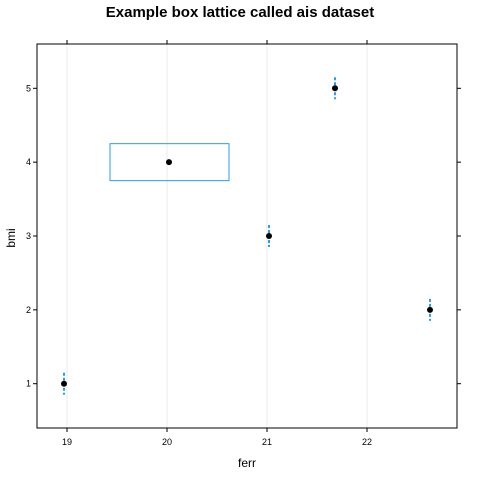  What do you see at coordinates (367, 442) in the screenshot?
I see `x-tick-label: 22` at bounding box center [367, 442].